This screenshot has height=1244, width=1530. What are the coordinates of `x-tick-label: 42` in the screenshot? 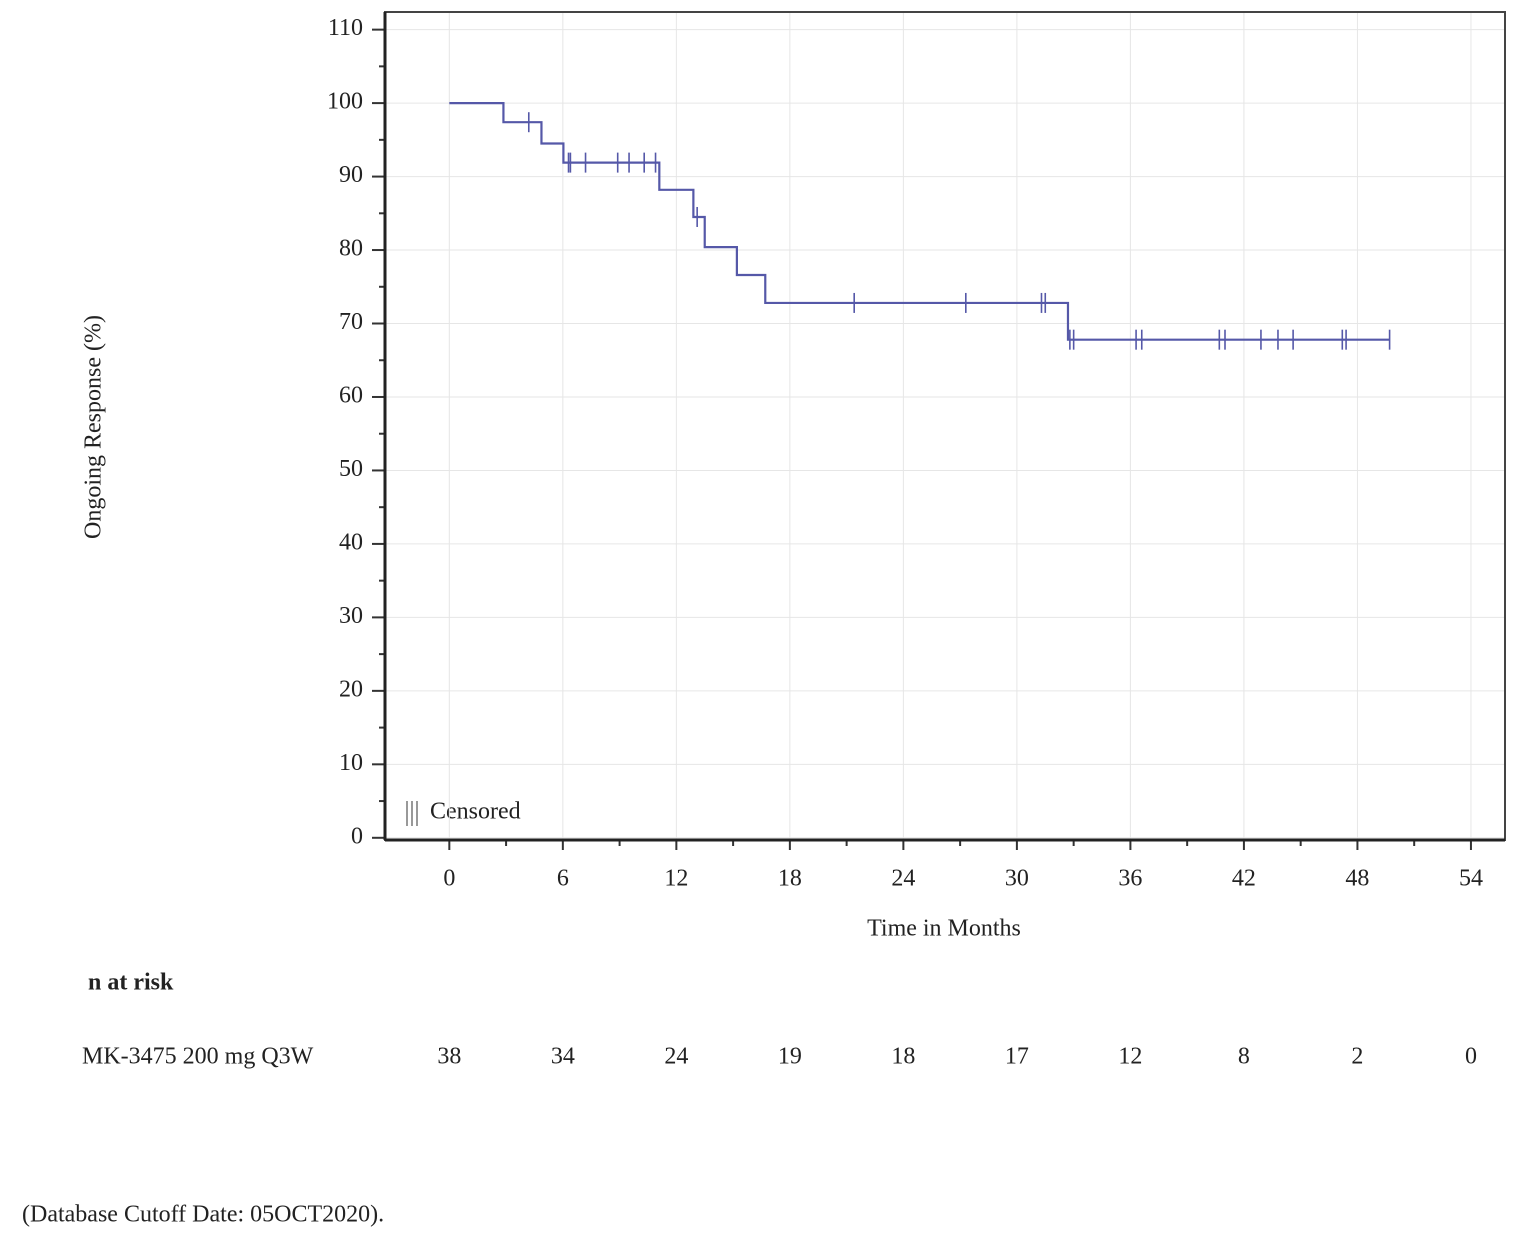 It's located at (1244, 879).